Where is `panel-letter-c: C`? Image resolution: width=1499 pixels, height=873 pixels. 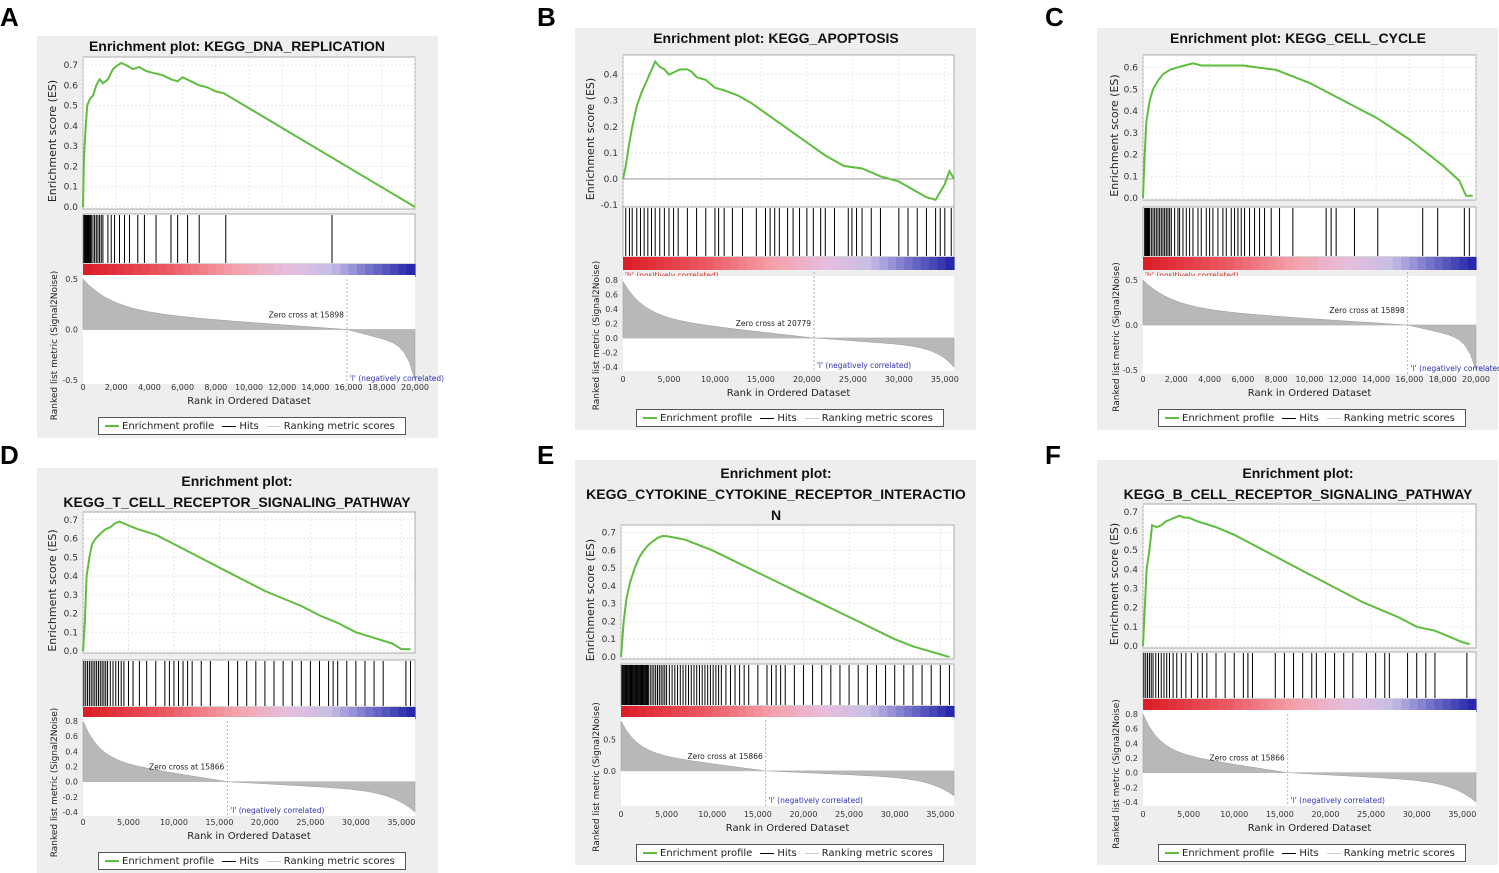 panel-letter-c: C is located at coordinates (1054, 17).